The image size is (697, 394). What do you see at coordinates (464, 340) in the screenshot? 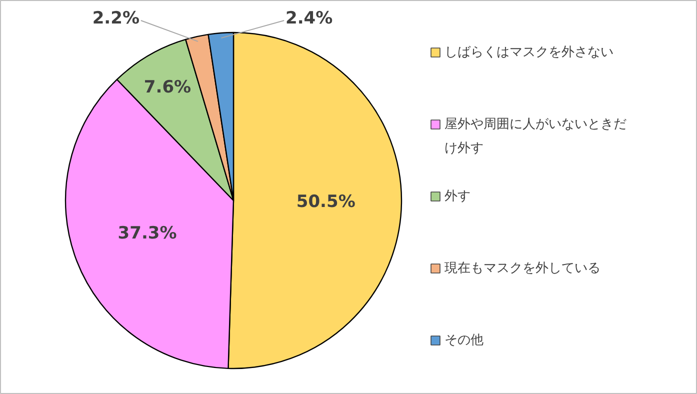
I see `legend-label: その他` at bounding box center [464, 340].